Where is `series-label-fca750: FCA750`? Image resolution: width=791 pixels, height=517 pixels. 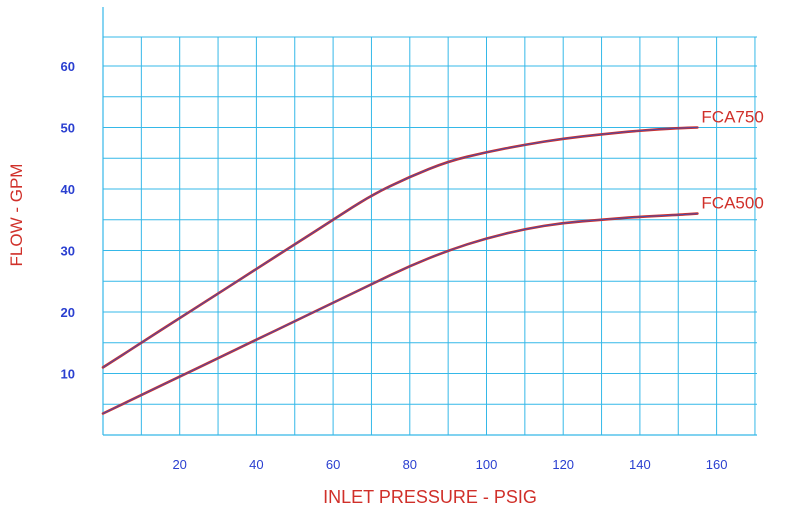 series-label-fca750: FCA750 is located at coordinates (732, 117).